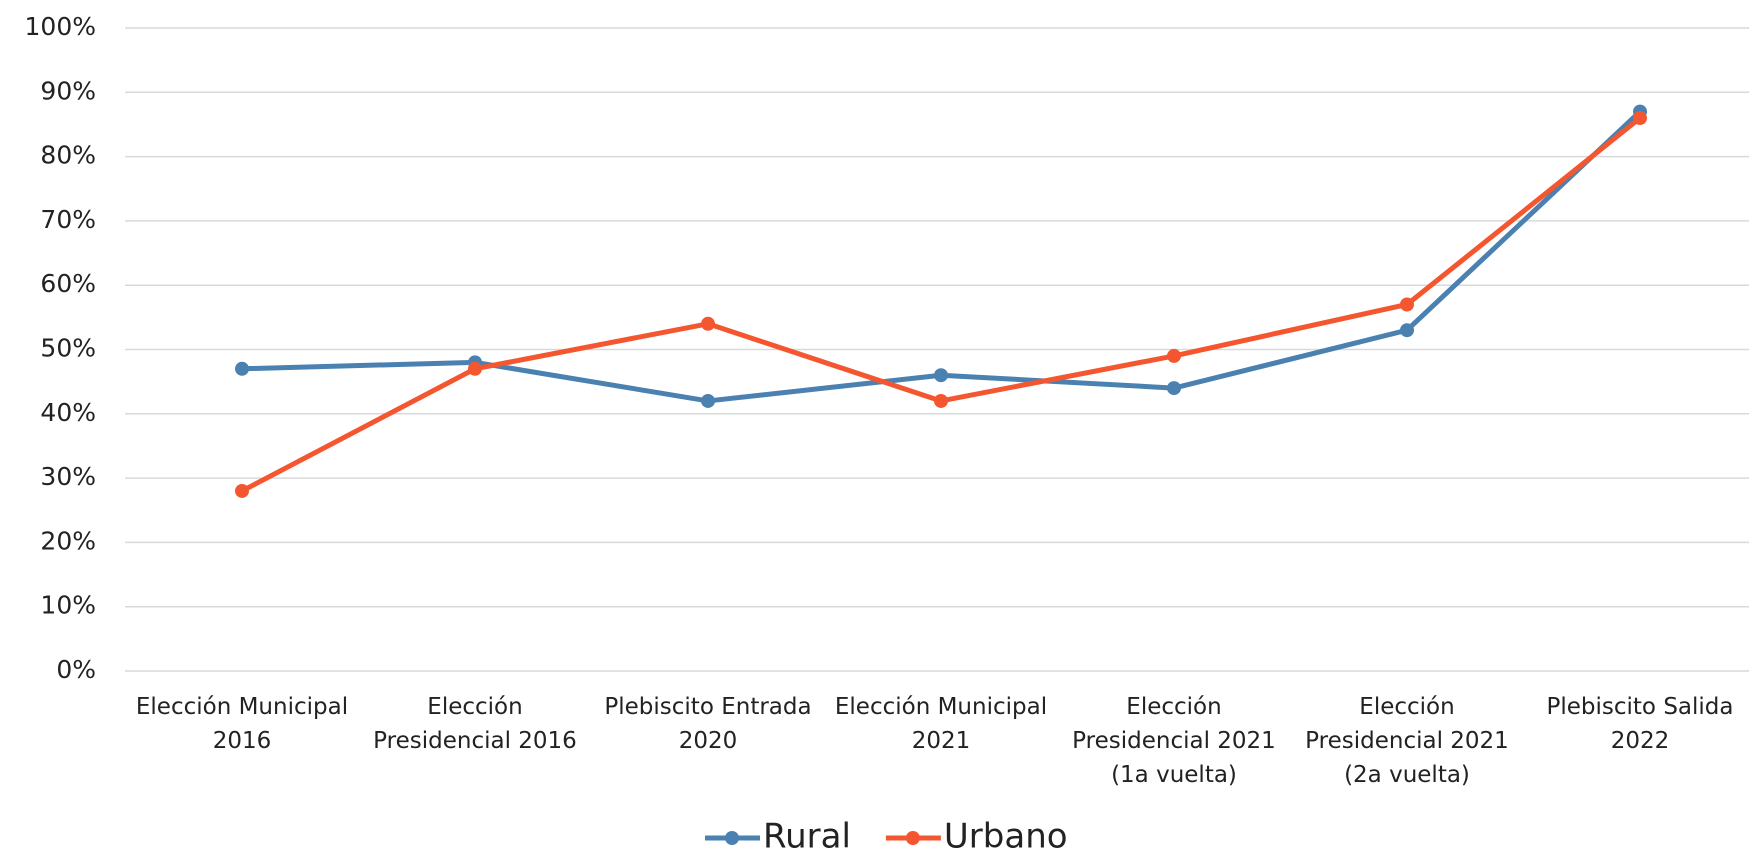 This screenshot has height=855, width=1749. Describe the element at coordinates (68, 605) in the screenshot. I see `y-tick-label: 10%` at that location.